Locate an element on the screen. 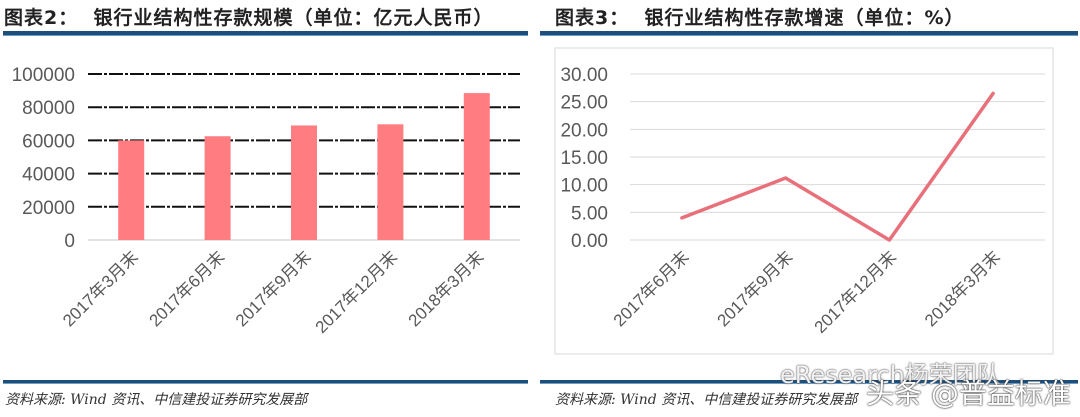 The width and height of the screenshot is (1080, 417). y-tick-label: 20000 is located at coordinates (48, 208).